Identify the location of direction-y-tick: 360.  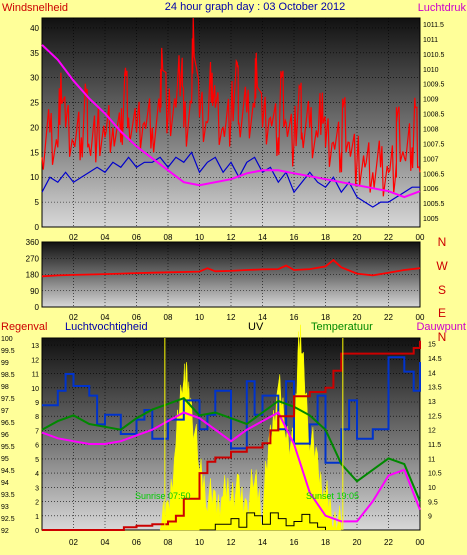
(33, 242).